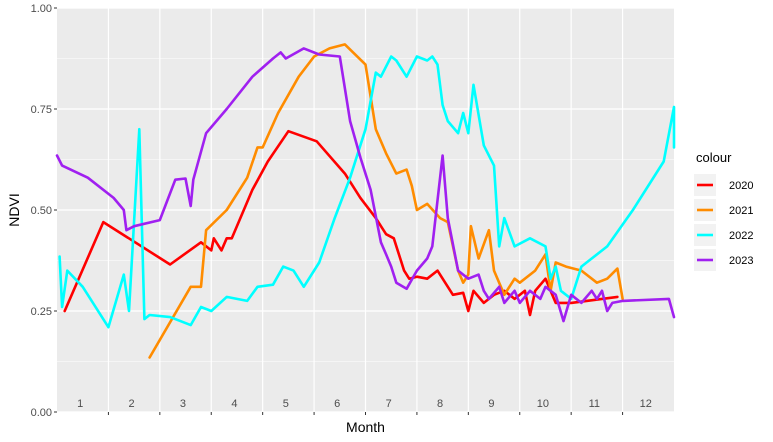 The image size is (773, 442). I want to click on y-tick-label: 0.25, so click(41, 312).